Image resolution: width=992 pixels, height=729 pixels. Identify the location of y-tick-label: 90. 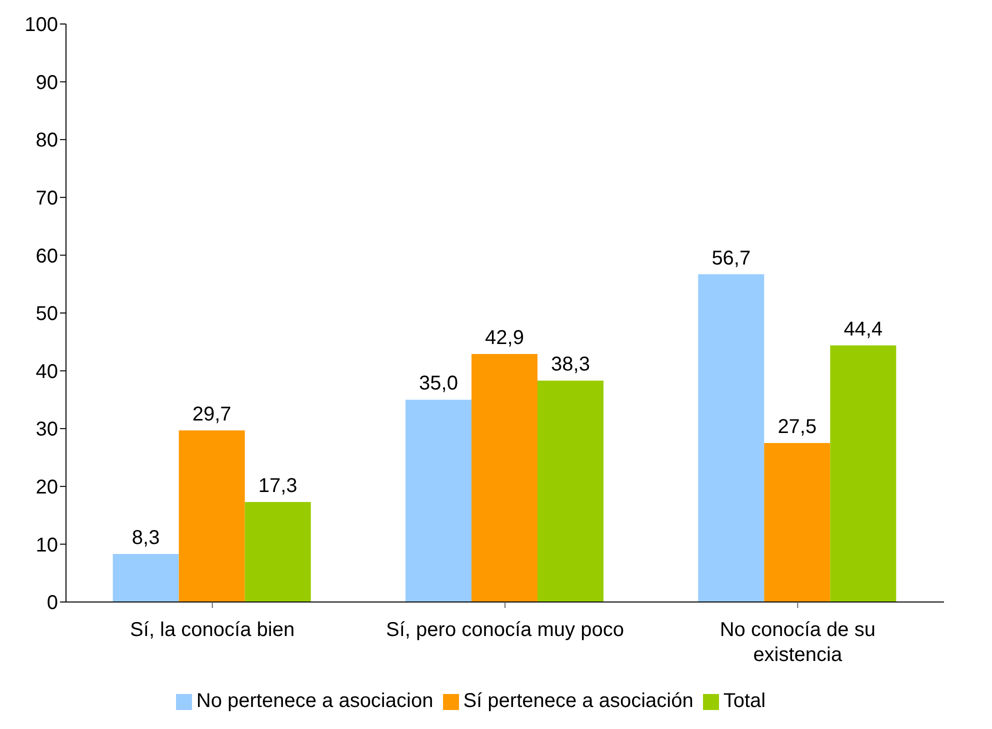
(47, 83).